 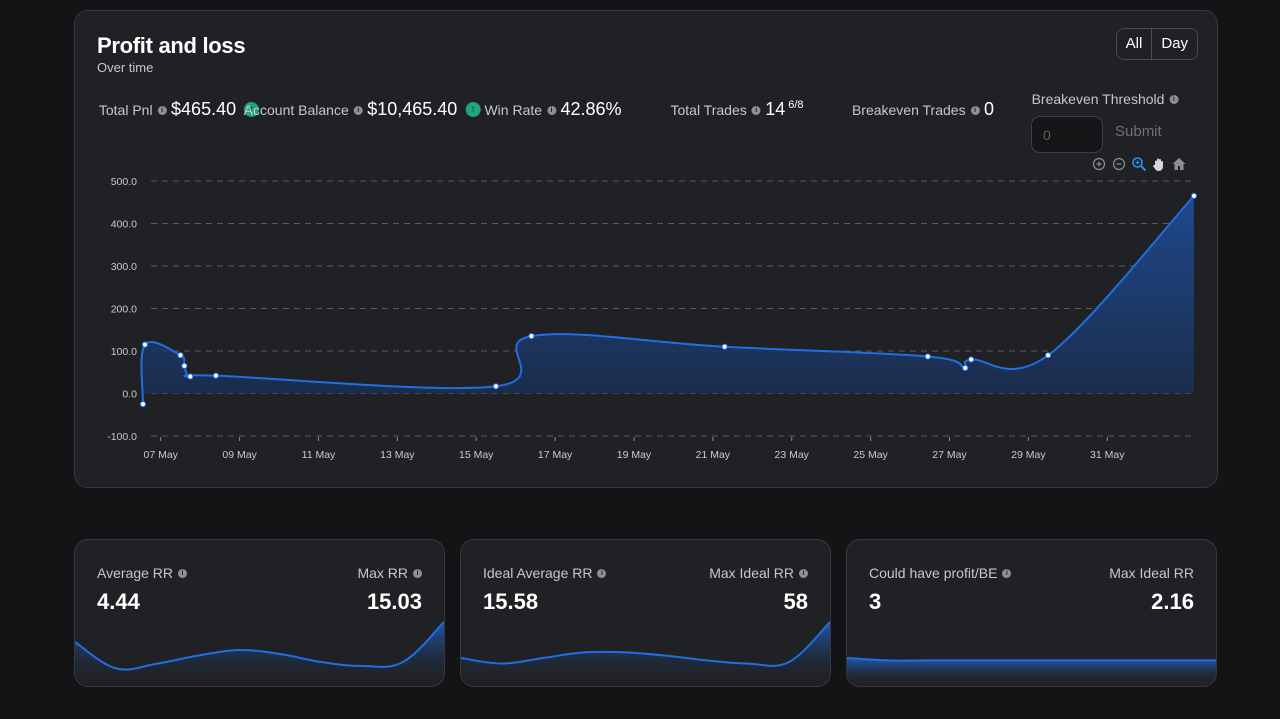 I want to click on win-rate-value: 42.86%, so click(x=591, y=109).